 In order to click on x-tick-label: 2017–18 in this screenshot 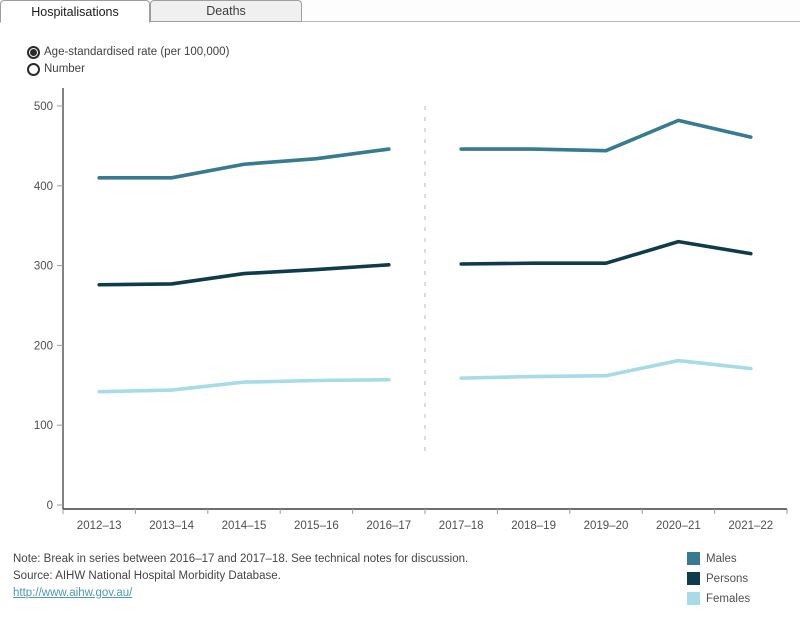, I will do `click(461, 526)`.